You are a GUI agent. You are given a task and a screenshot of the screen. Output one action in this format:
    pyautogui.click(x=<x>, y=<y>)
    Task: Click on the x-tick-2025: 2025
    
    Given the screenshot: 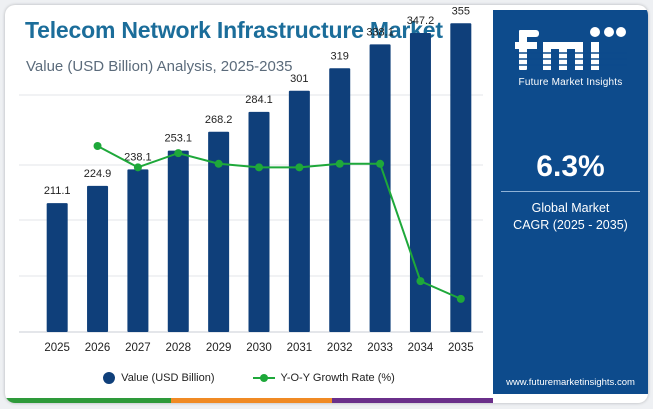 What is the action you would take?
    pyautogui.click(x=57, y=348)
    